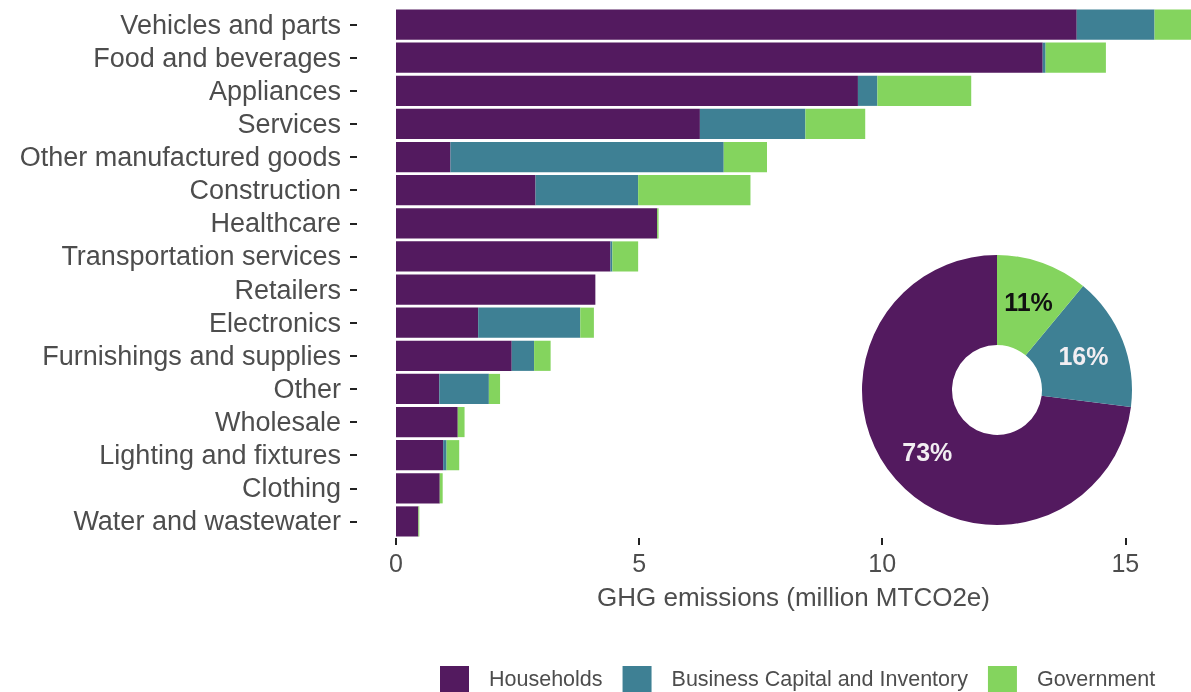 Image resolution: width=1191 pixels, height=692 pixels. I want to click on y-tick-label: Food and beverages, so click(217, 57).